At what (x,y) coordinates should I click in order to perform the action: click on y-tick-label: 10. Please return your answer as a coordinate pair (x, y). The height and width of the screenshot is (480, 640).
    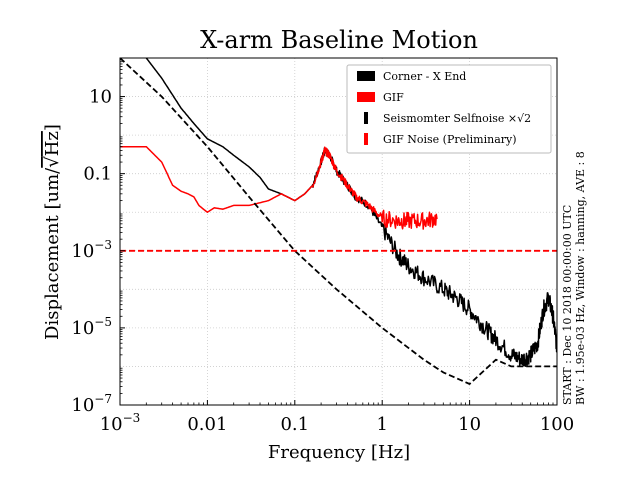
    Looking at the image, I should click on (100, 97).